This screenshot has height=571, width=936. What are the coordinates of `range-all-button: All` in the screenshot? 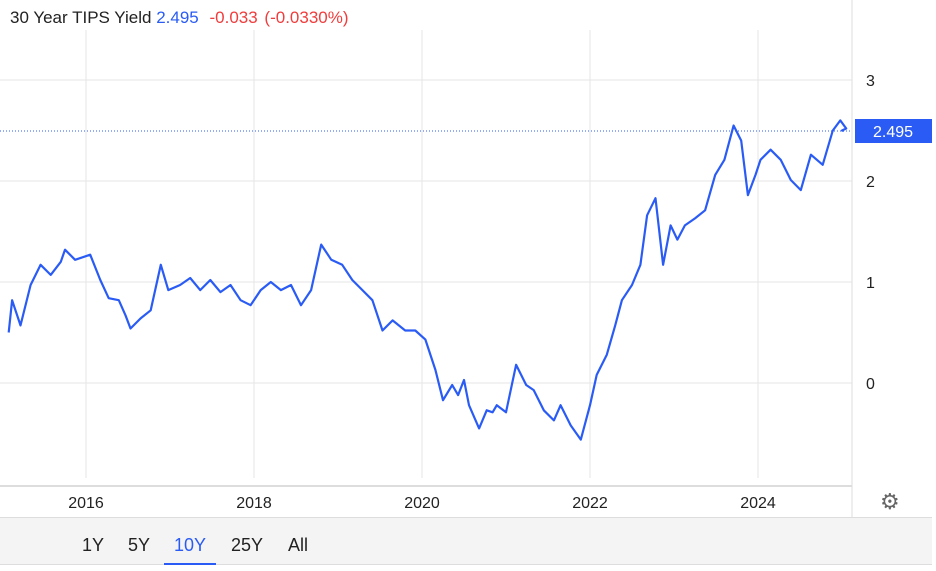 It's located at (298, 545).